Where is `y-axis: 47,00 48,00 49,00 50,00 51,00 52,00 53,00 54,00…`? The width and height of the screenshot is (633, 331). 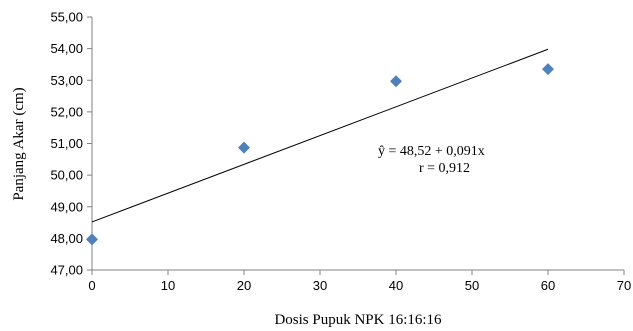 y-axis: 47,00 48,00 49,00 50,00 51,00 52,00 53,00 54,00… is located at coordinates (71, 144).